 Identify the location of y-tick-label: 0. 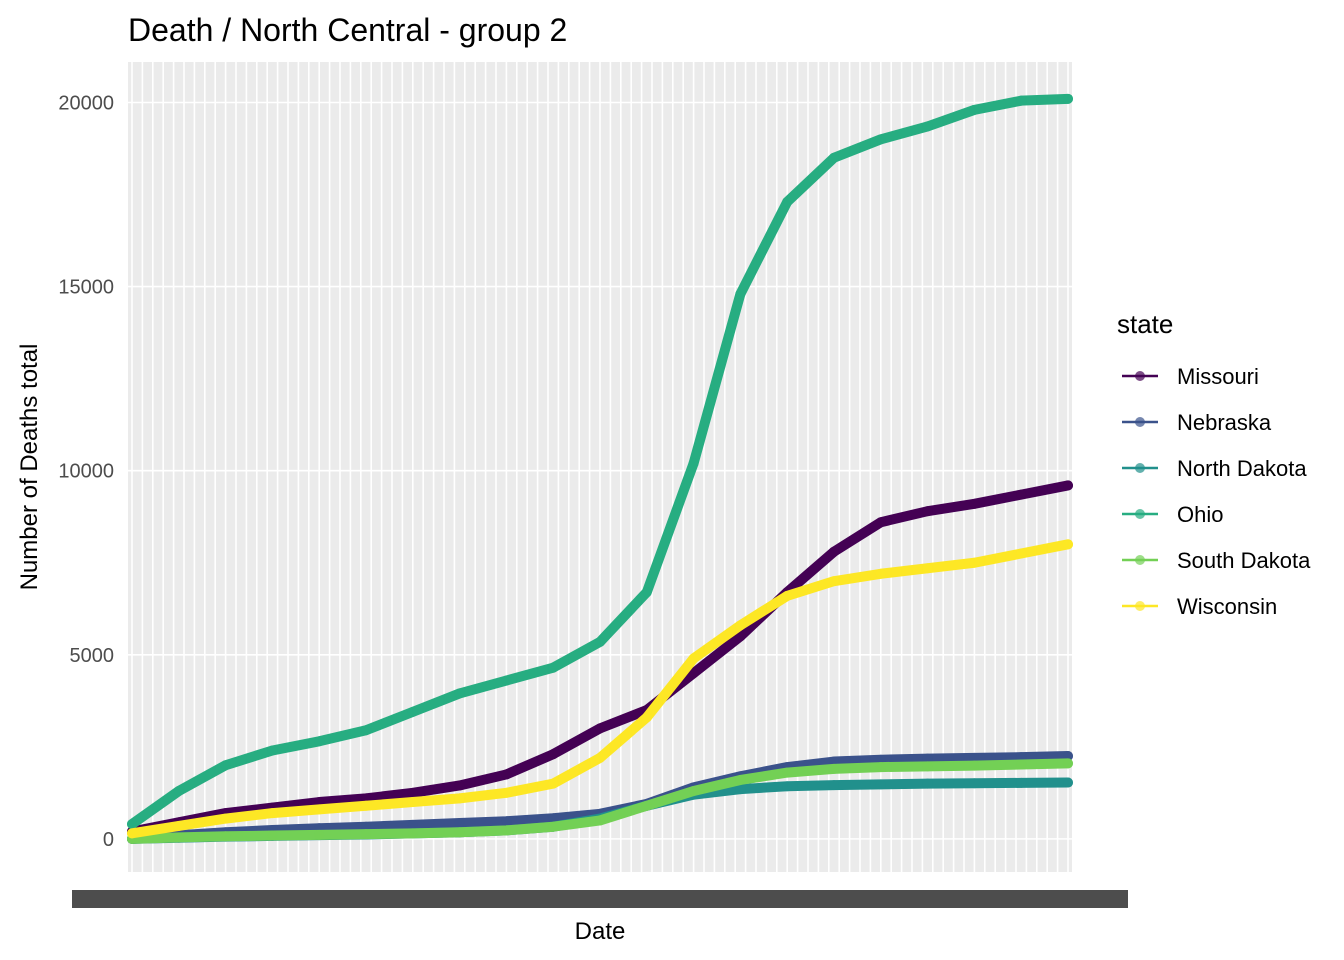
(108, 840).